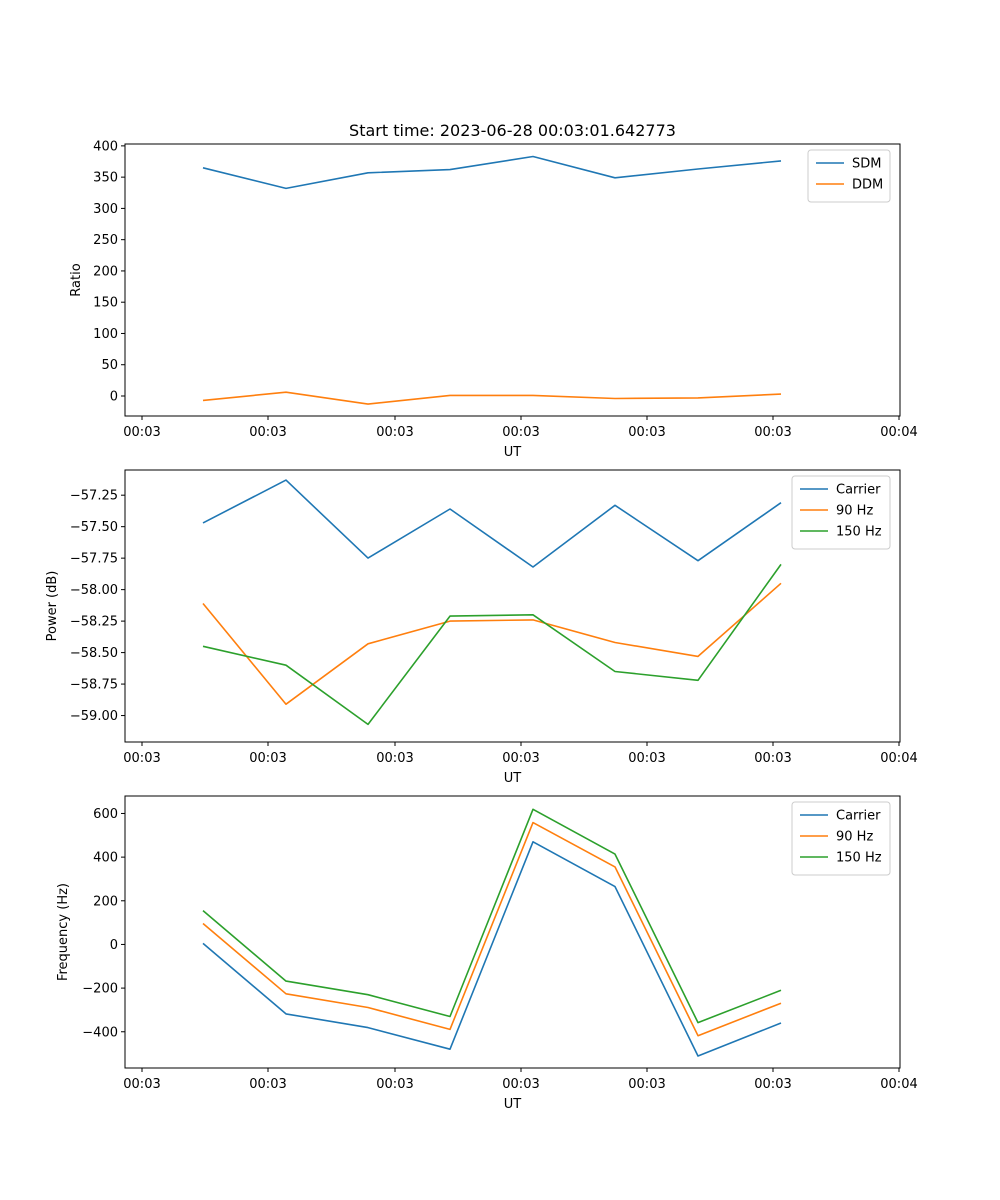 The width and height of the screenshot is (1000, 1200). What do you see at coordinates (492, 172) in the screenshot?
I see `series-line-sdm` at bounding box center [492, 172].